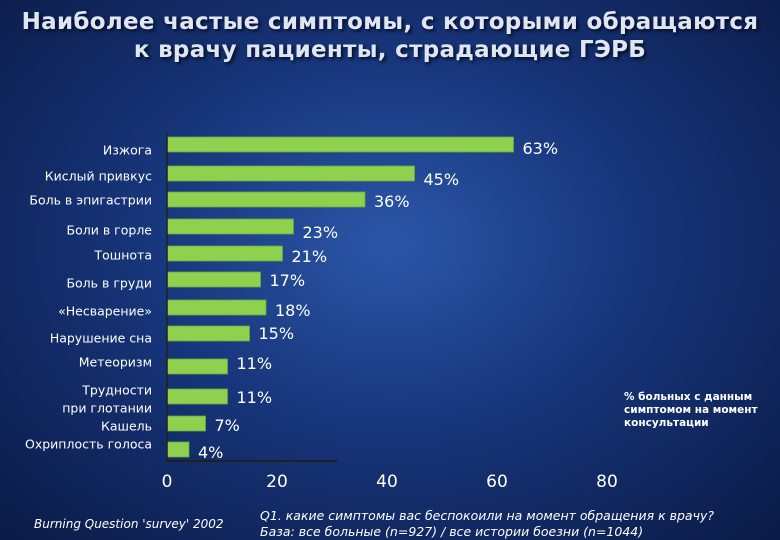 This screenshot has width=780, height=540. I want to click on value-label-5: 21%, so click(310, 256).